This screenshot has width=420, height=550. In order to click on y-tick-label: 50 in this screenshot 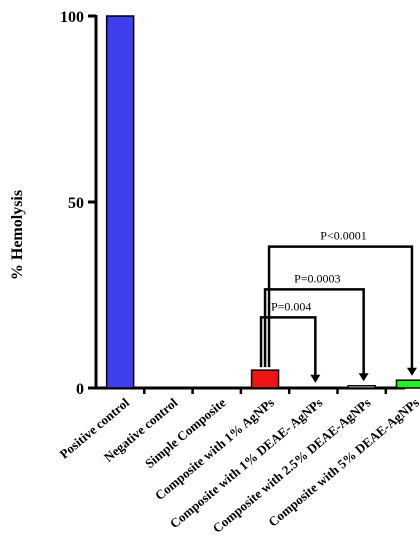, I will do `click(76, 203)`.